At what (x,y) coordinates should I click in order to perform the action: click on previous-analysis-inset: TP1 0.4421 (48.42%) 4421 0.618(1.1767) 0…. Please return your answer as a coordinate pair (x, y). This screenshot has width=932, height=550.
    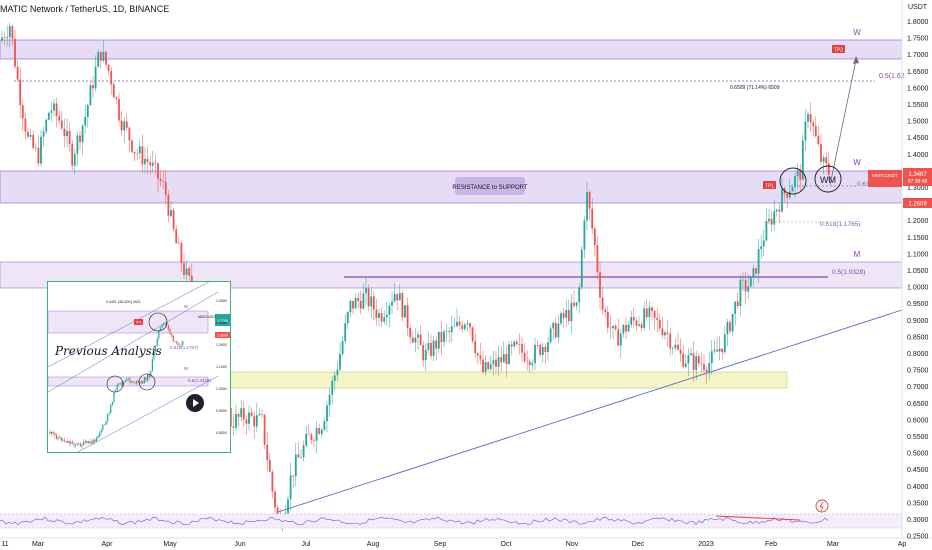
    Looking at the image, I should click on (139, 367).